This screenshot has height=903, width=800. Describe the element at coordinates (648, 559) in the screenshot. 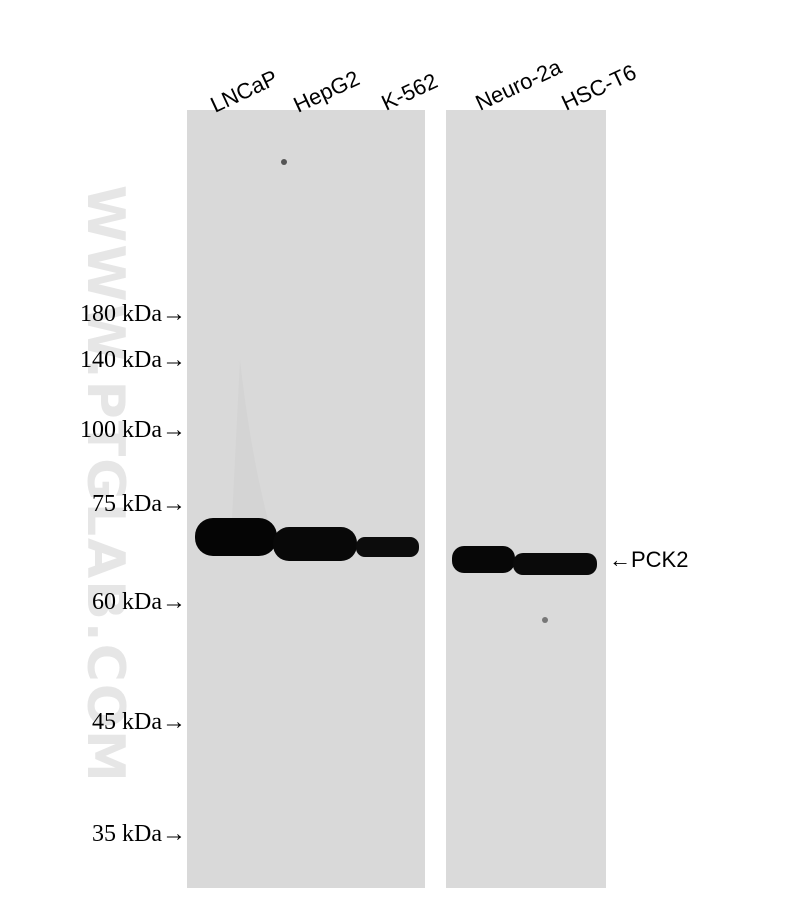

I see `target-label: ←PCK2` at that location.